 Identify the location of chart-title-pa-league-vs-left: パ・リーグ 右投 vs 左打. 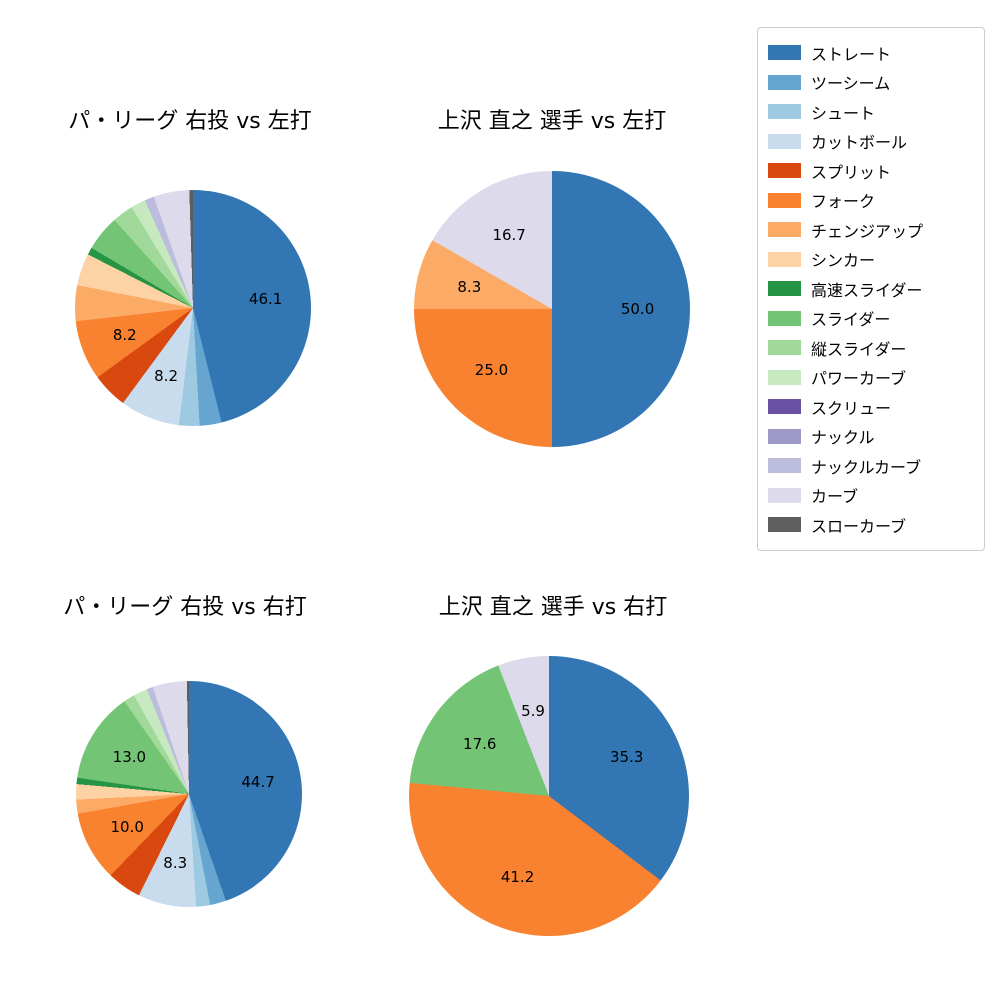
(190, 121).